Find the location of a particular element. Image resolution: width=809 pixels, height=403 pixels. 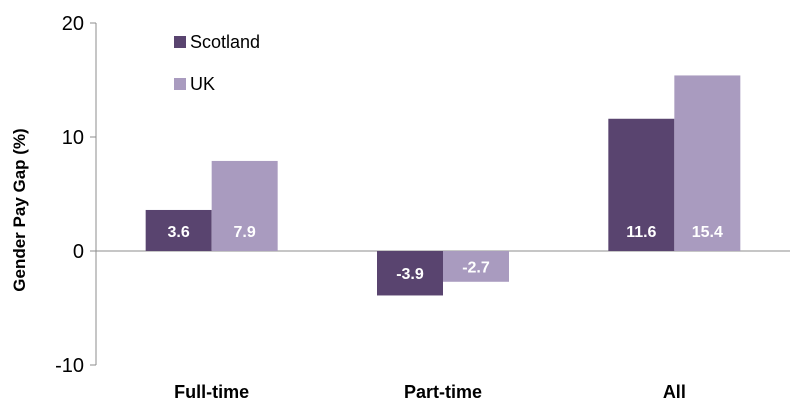

data-label: 15.4 is located at coordinates (707, 232).